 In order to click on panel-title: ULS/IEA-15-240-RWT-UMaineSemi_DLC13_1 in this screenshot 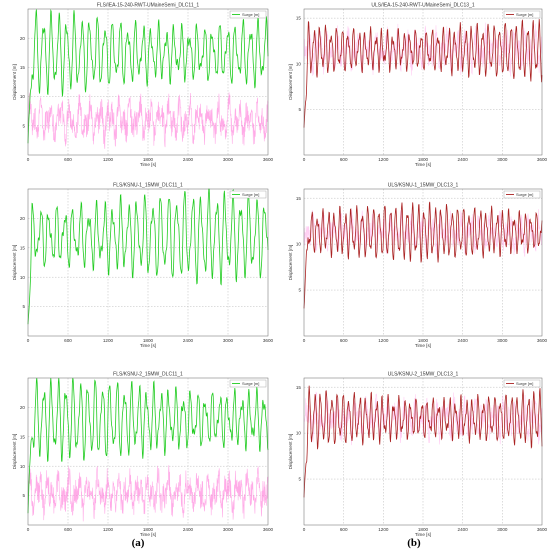, I will do `click(423, 6)`.